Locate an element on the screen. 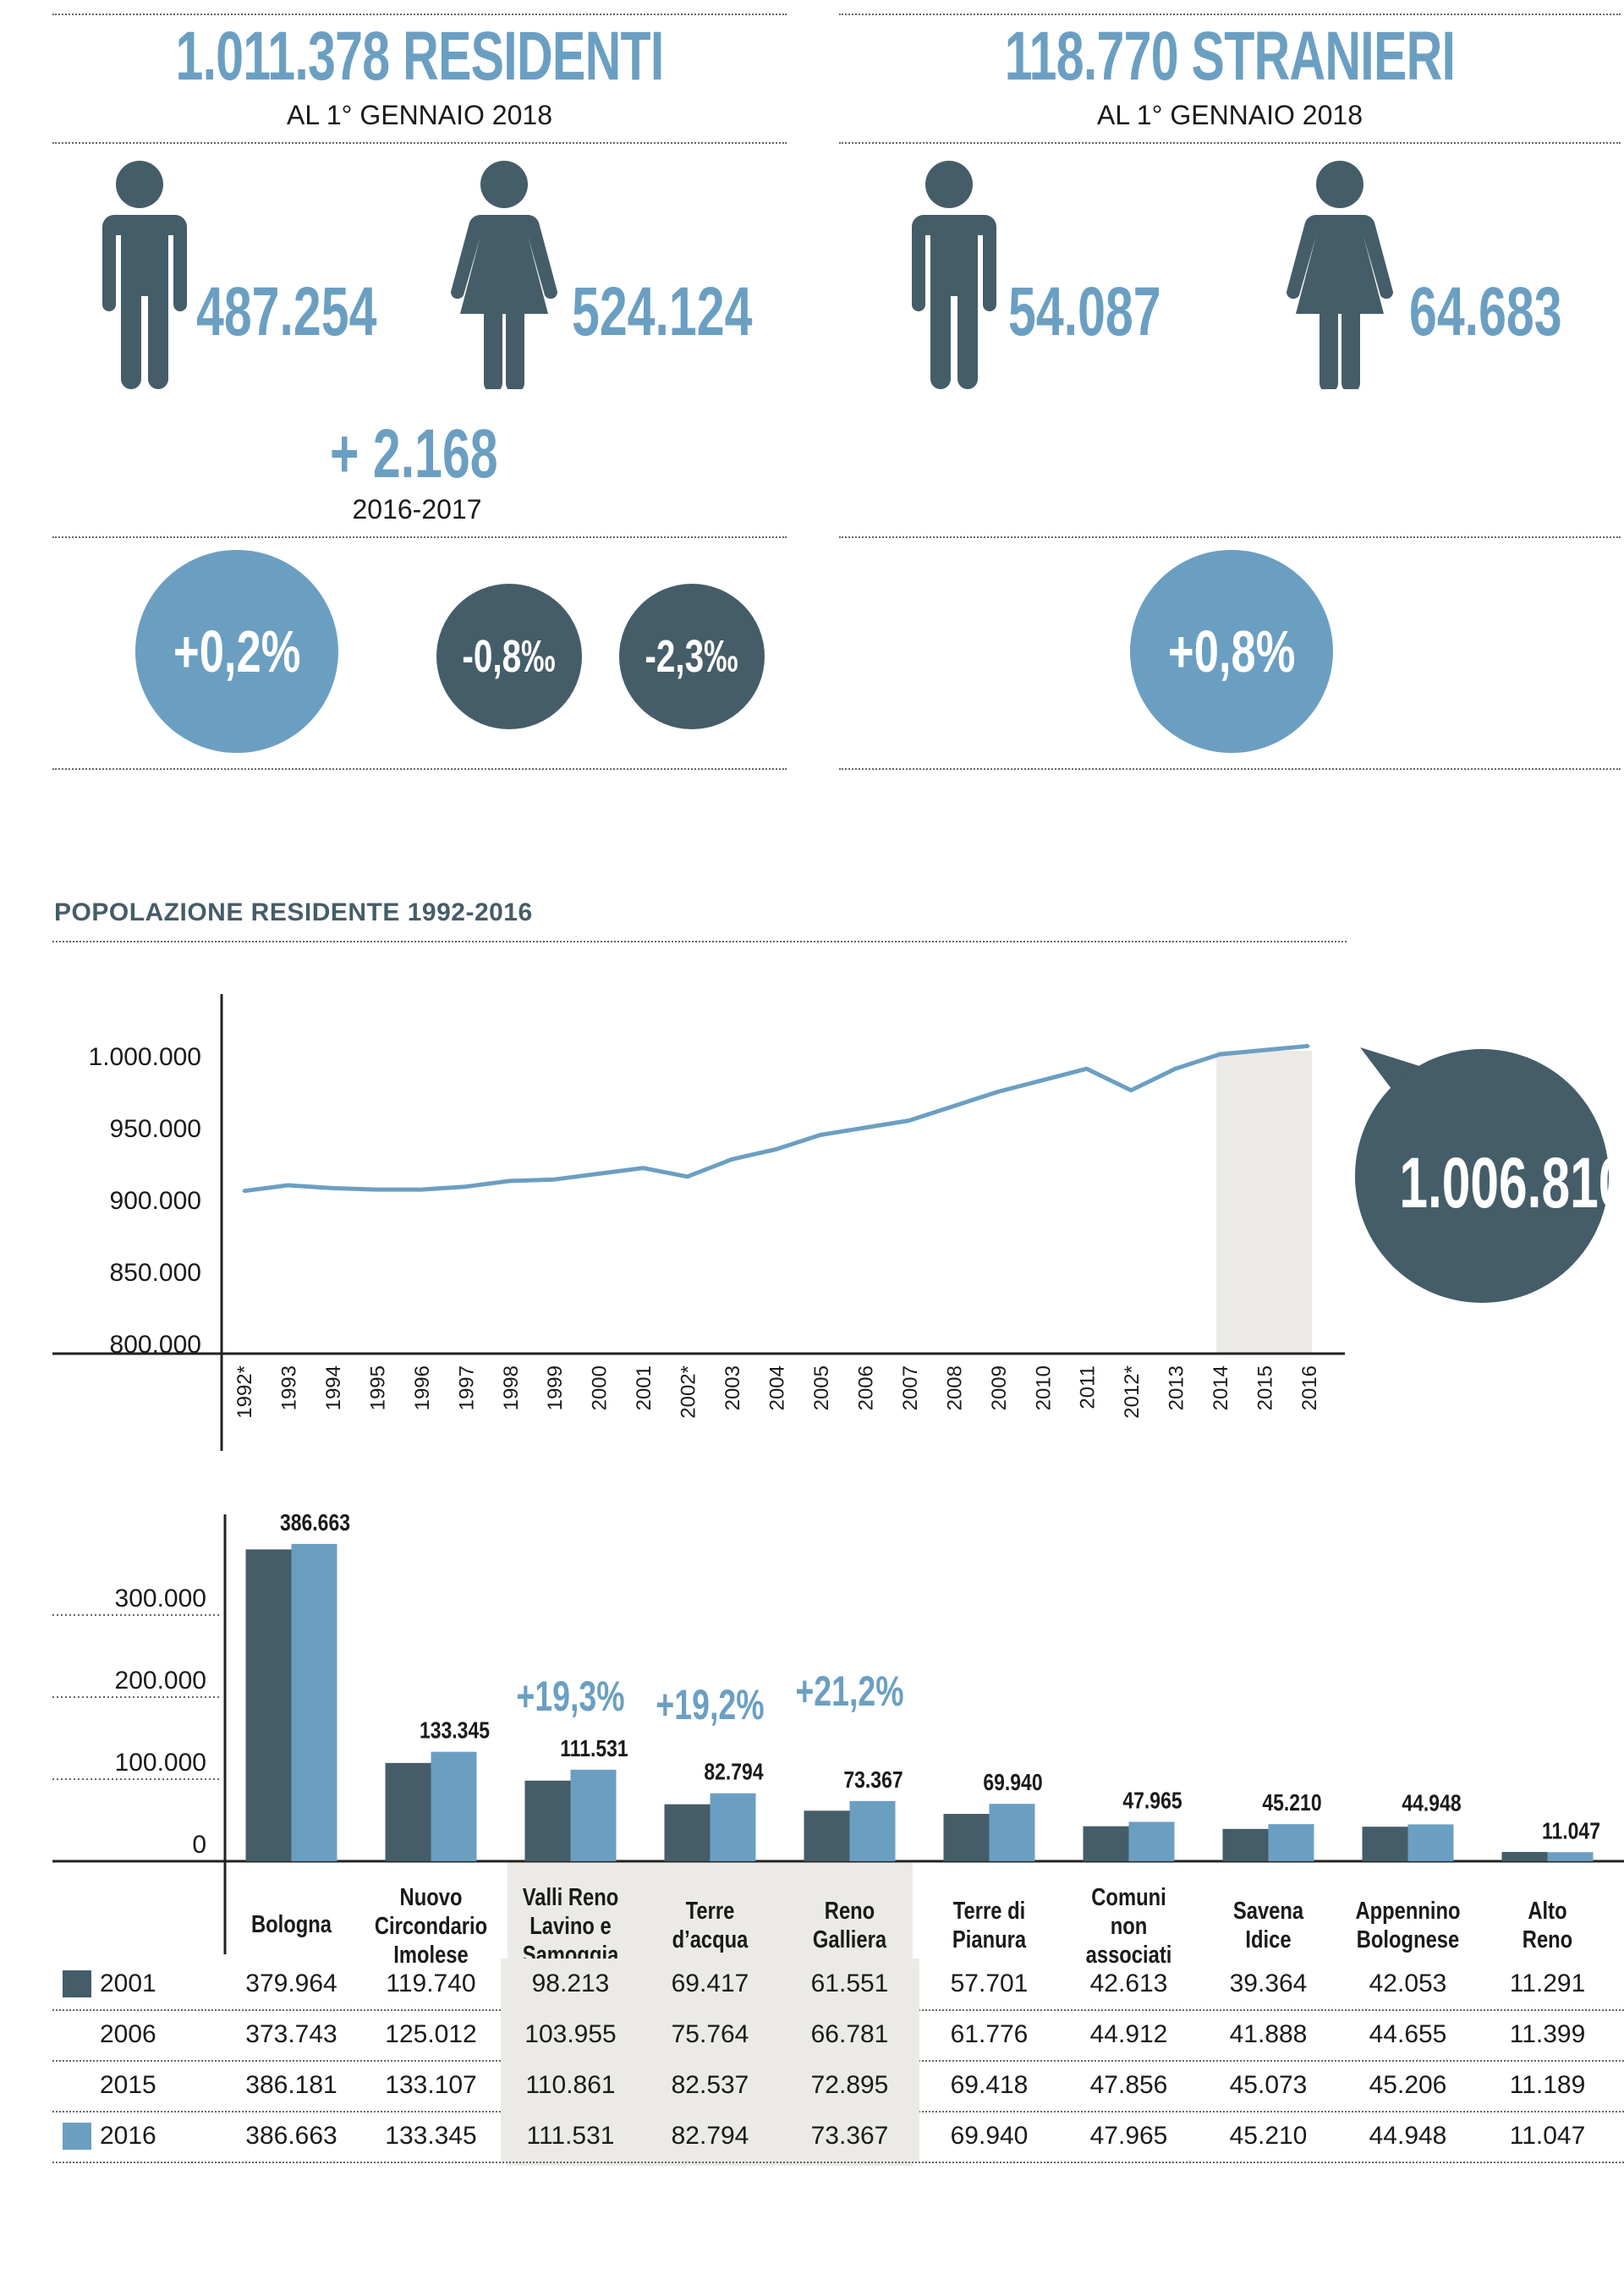 The height and width of the screenshot is (2291, 1624). callout-value: 1.006.810 is located at coordinates (1511, 1182).